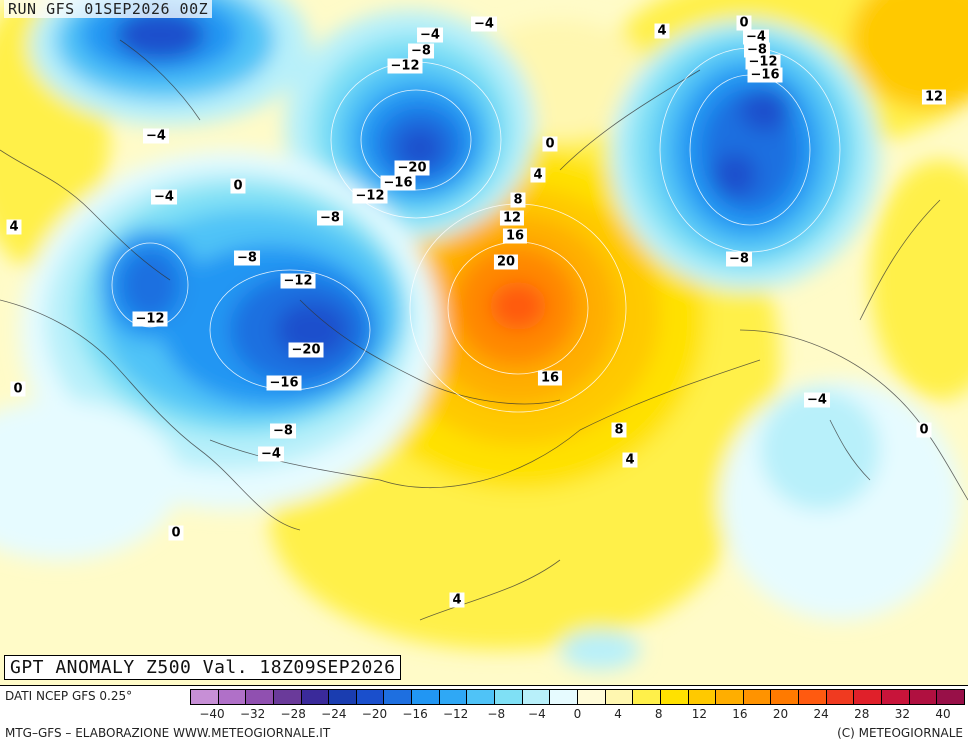  Describe the element at coordinates (902, 714) in the screenshot. I see `colorbar-tick-label: 32` at that location.